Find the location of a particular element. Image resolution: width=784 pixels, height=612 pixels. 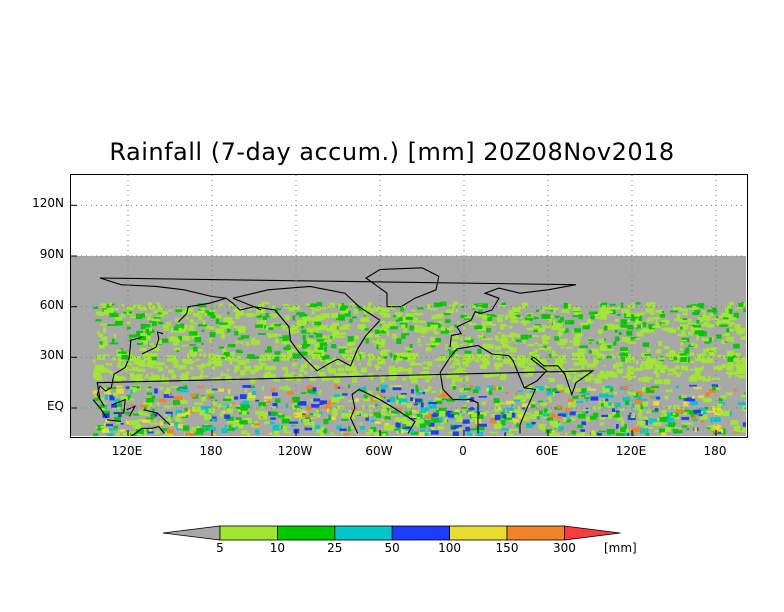

colorbar-tick-label: 5 is located at coordinates (220, 548).